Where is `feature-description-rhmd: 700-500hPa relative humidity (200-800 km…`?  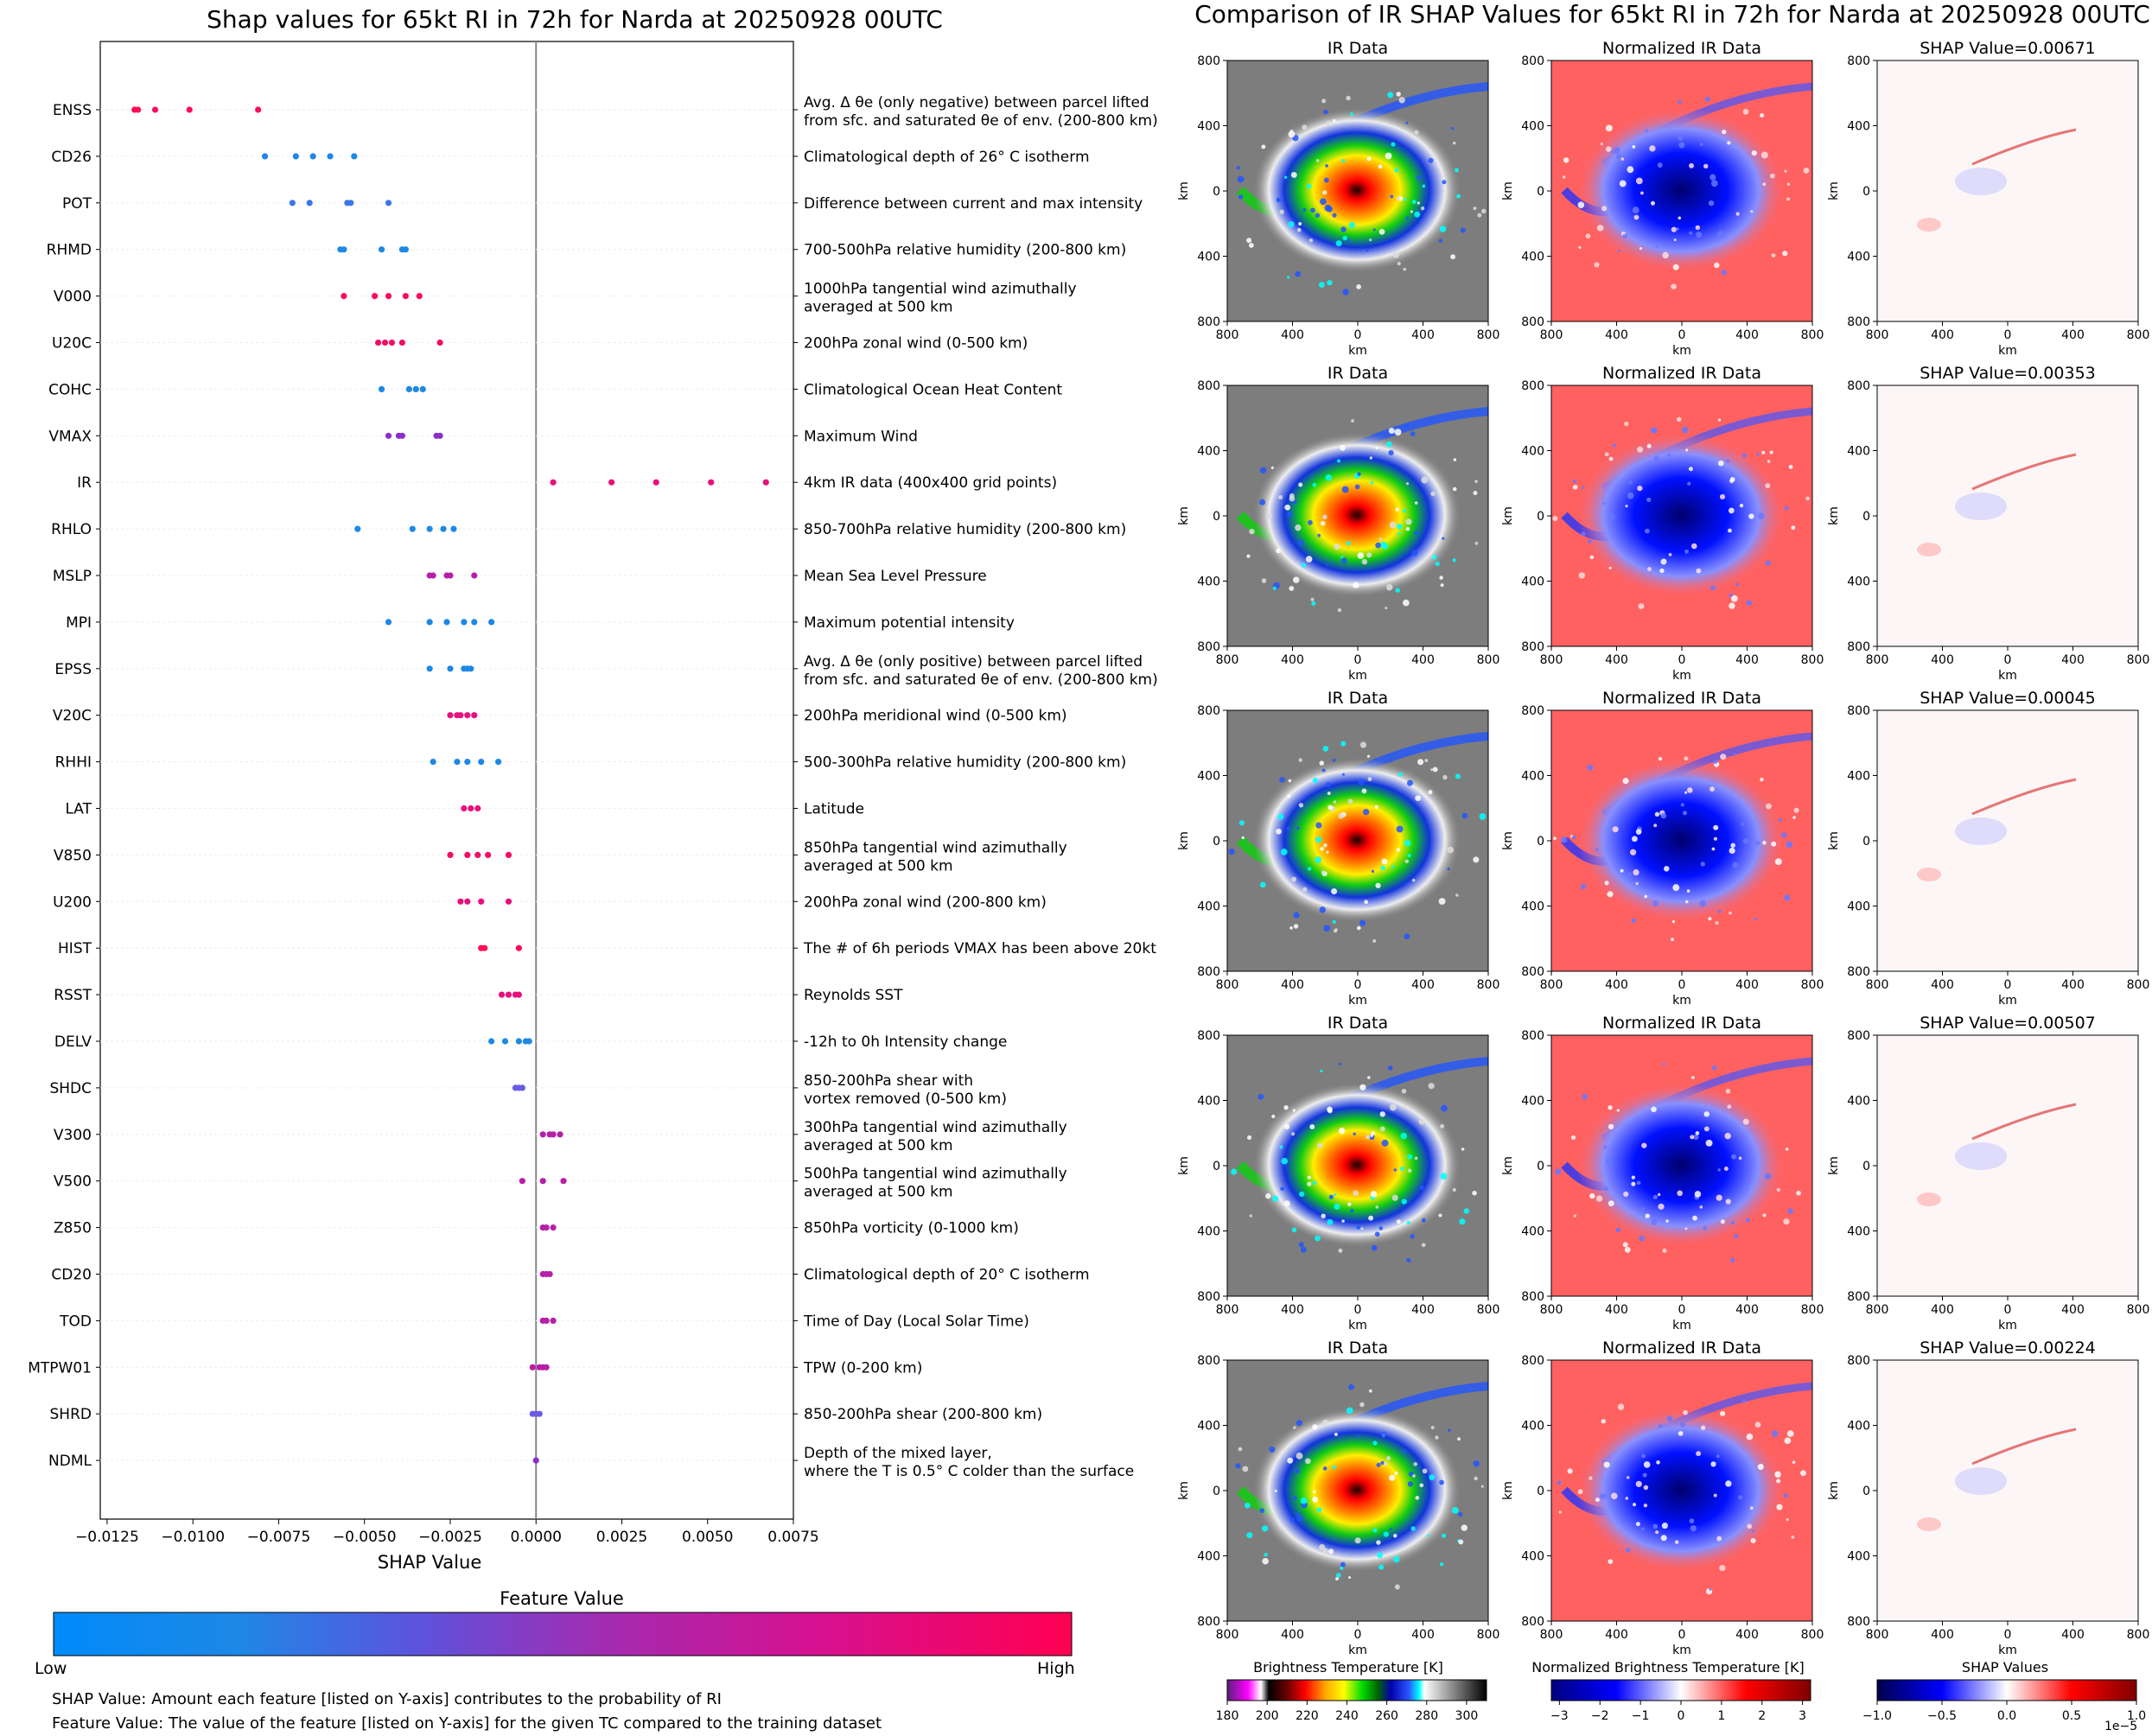
feature-description-rhmd: 700-500hPa relative humidity (200-800 km… is located at coordinates (965, 250).